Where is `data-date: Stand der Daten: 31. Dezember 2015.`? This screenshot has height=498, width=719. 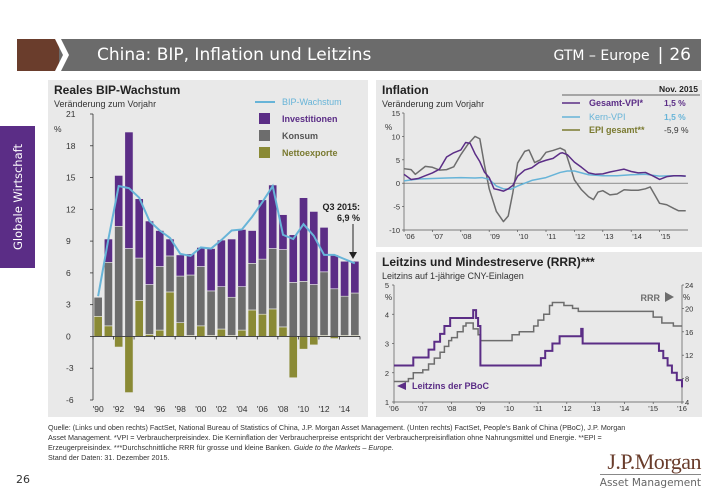 data-date: Stand der Daten: 31. Dezember 2015. is located at coordinates (109, 457).